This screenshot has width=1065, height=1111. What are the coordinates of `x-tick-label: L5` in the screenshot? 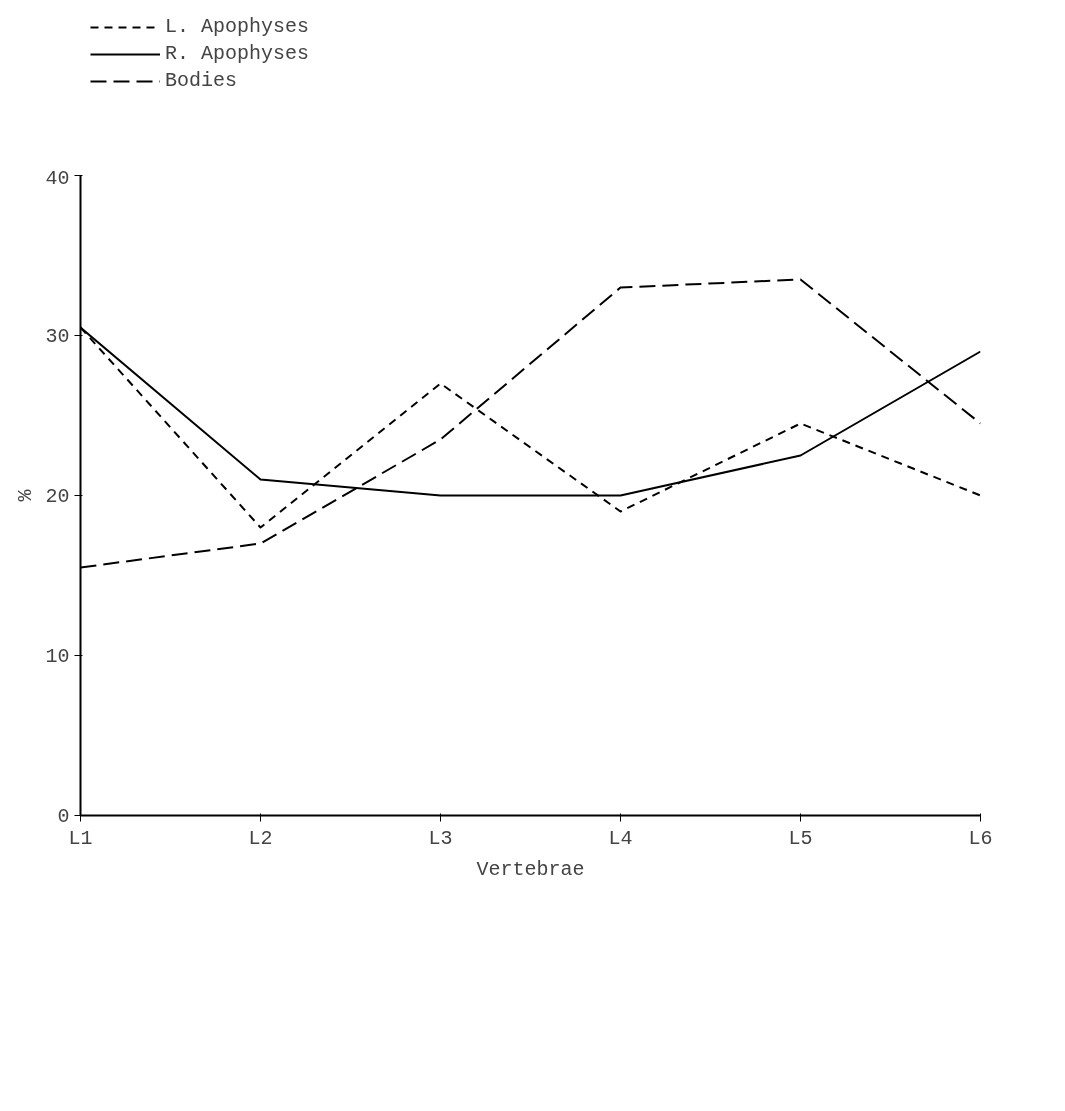 It's located at (800, 838).